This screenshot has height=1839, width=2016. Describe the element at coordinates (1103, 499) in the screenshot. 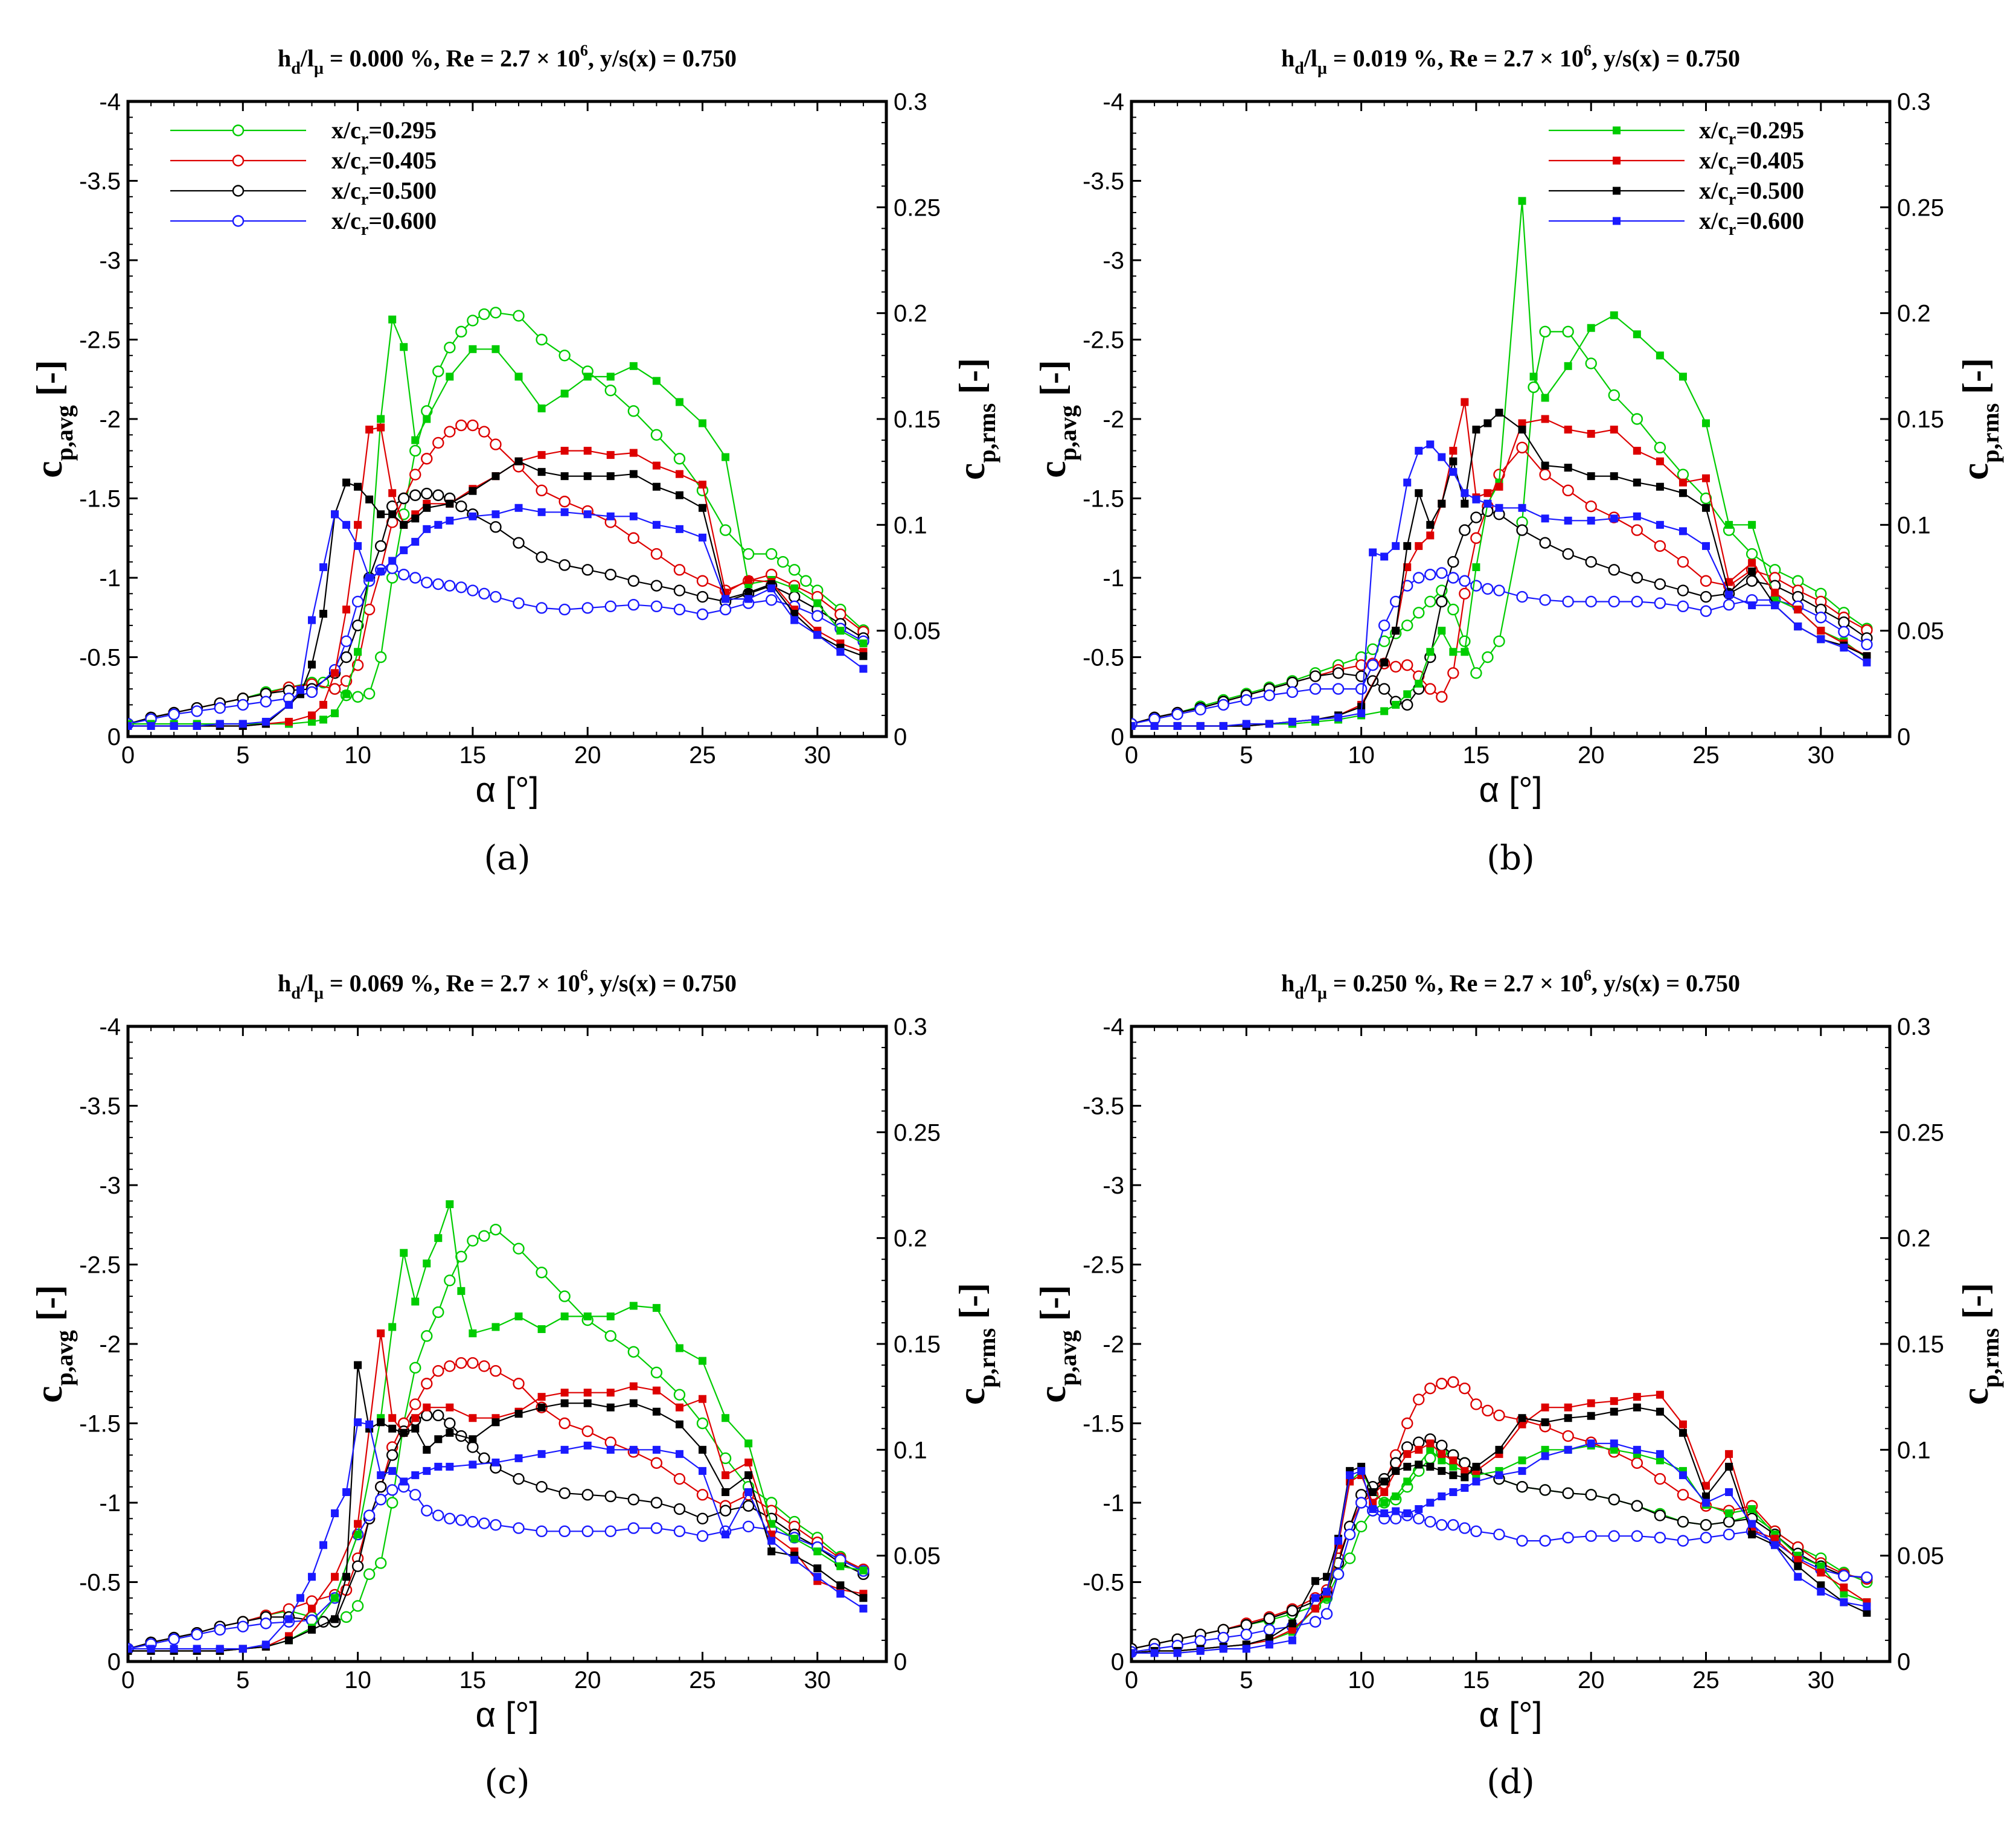

I see `y-left-tick-label: -1.5` at that location.